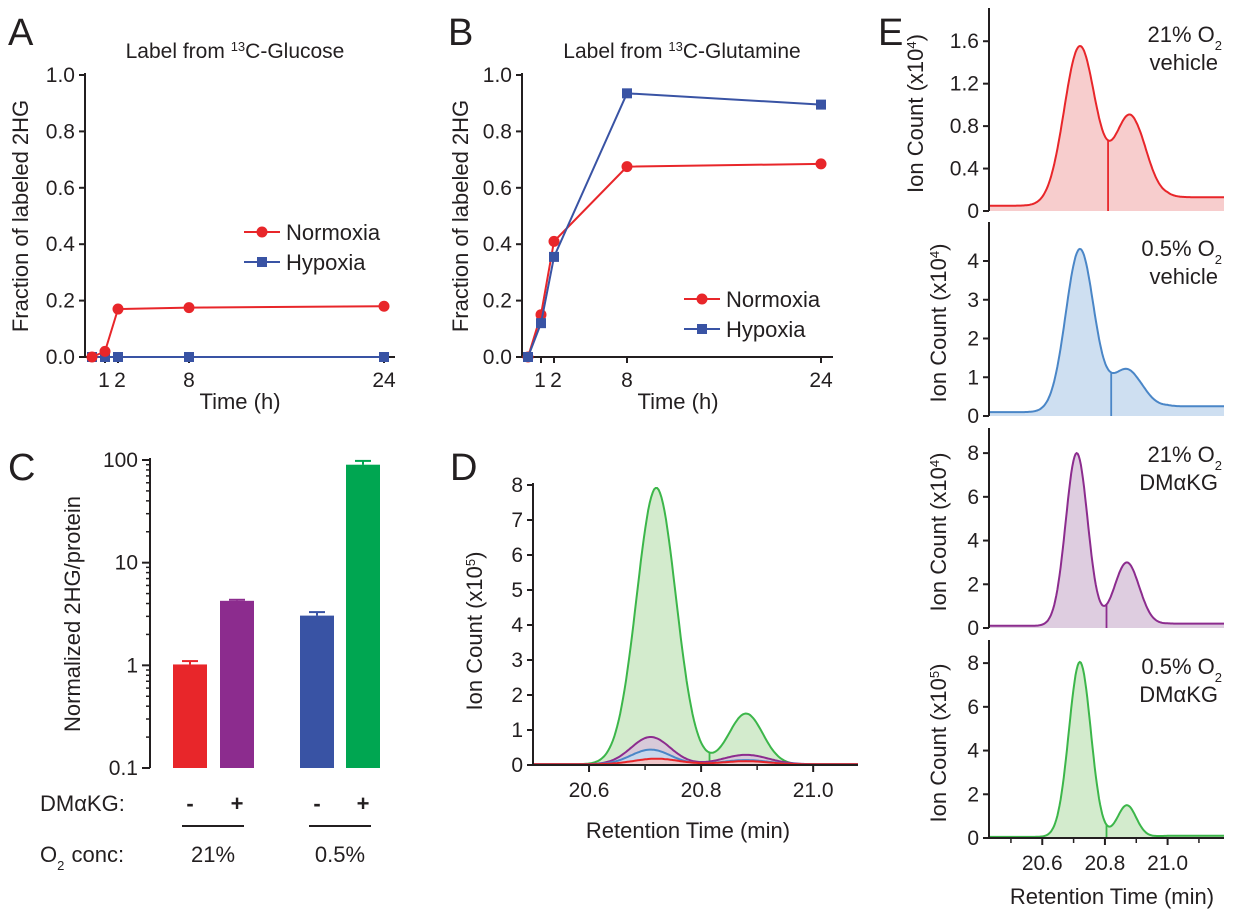 The image size is (1235, 919). I want to click on y-tick-label: 7, so click(517, 520).